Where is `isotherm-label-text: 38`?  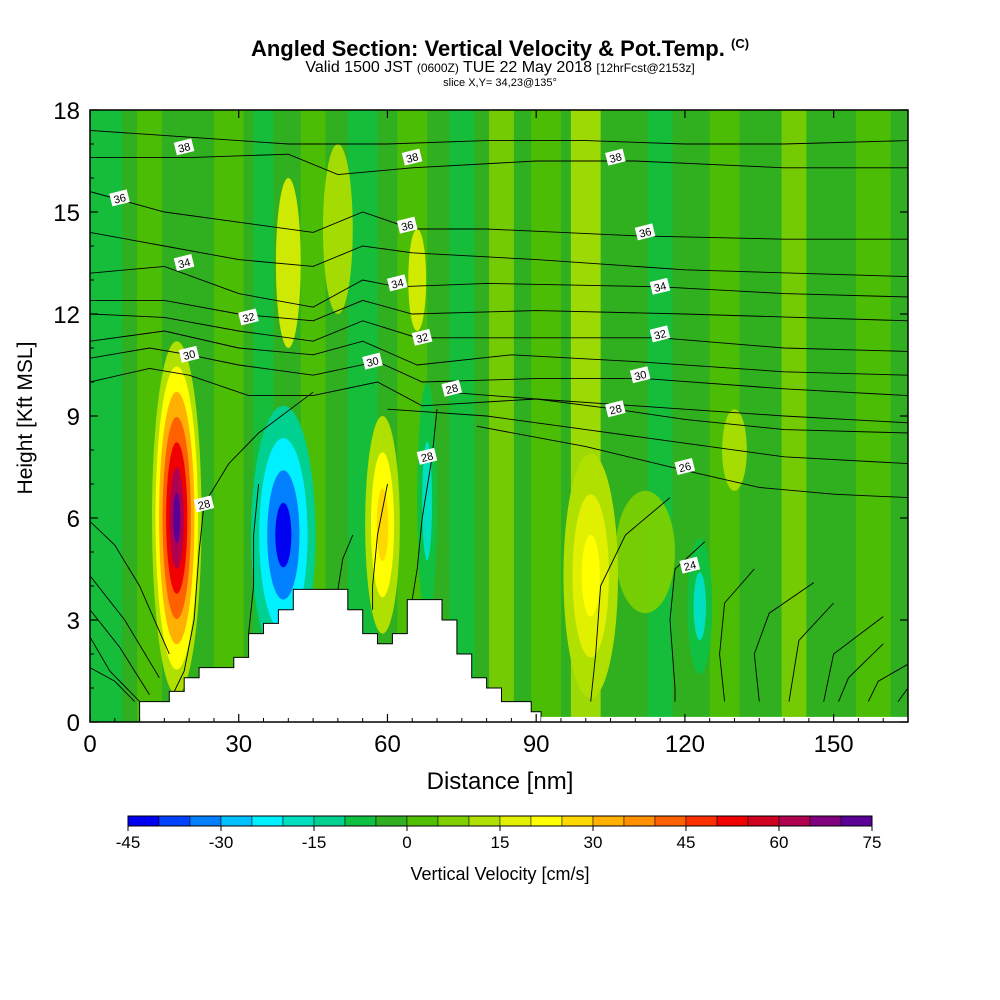 isotherm-label-text: 38 is located at coordinates (412, 158).